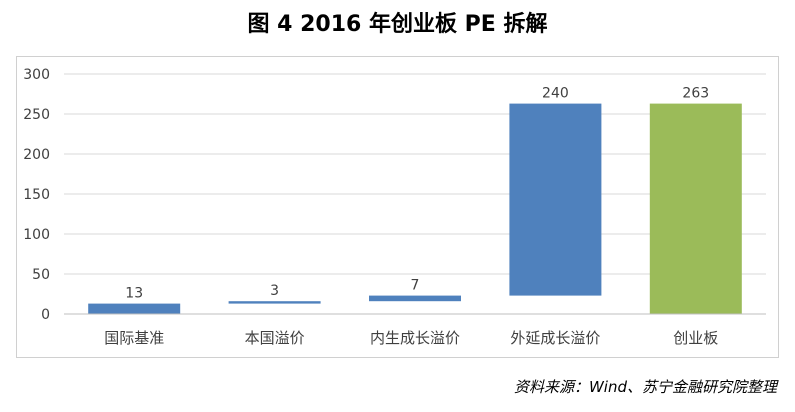  I want to click on y-axis: 0 50 100 150 200 250 300, so click(36, 195).